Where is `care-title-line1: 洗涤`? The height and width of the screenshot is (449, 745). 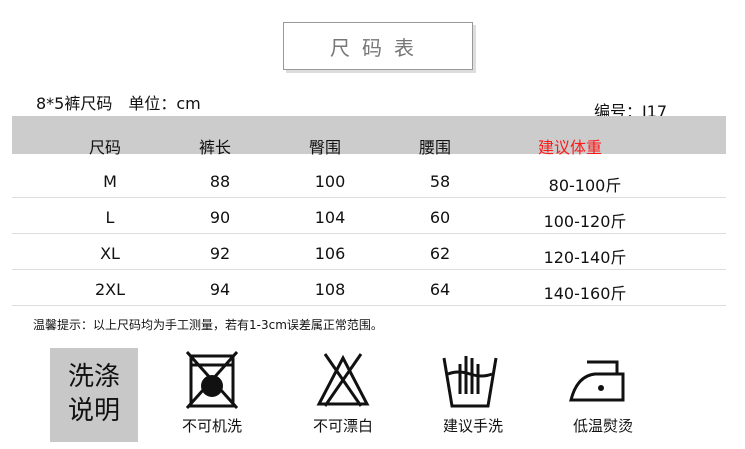
care-title-line1: 洗涤 is located at coordinates (93, 377).